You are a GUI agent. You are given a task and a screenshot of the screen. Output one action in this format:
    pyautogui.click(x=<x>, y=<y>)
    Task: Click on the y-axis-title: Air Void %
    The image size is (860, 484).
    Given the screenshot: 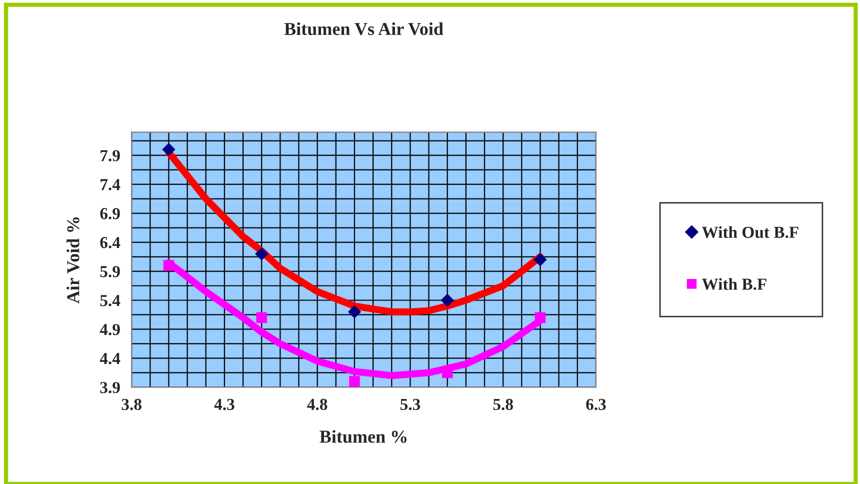 What is the action you would take?
    pyautogui.click(x=73, y=260)
    